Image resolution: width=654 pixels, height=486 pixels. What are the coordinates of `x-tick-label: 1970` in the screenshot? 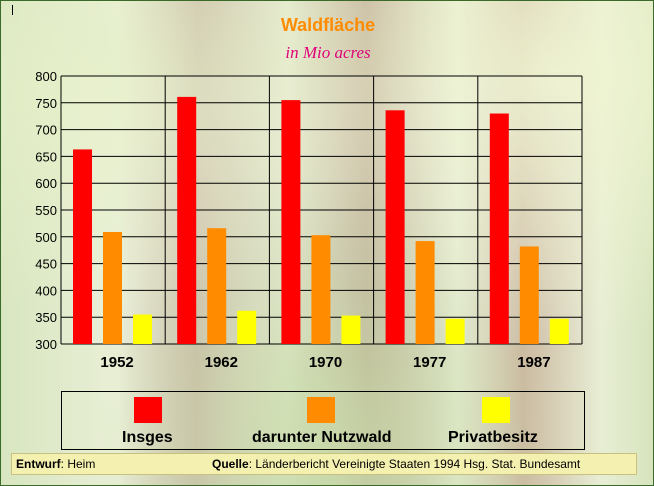 It's located at (325, 362).